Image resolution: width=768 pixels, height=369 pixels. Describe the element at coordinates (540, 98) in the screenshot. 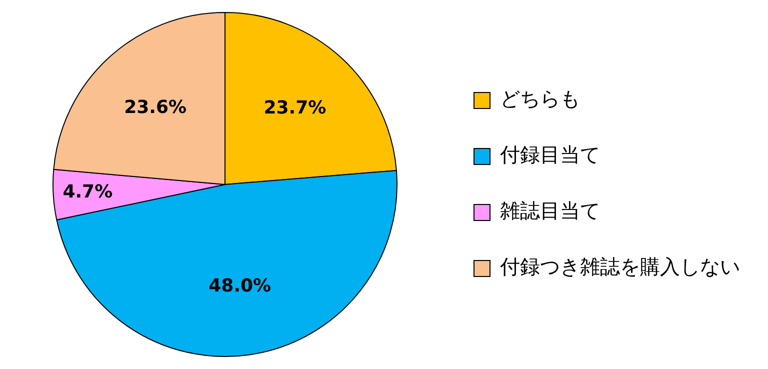

I see `legend-label: どちらも` at that location.